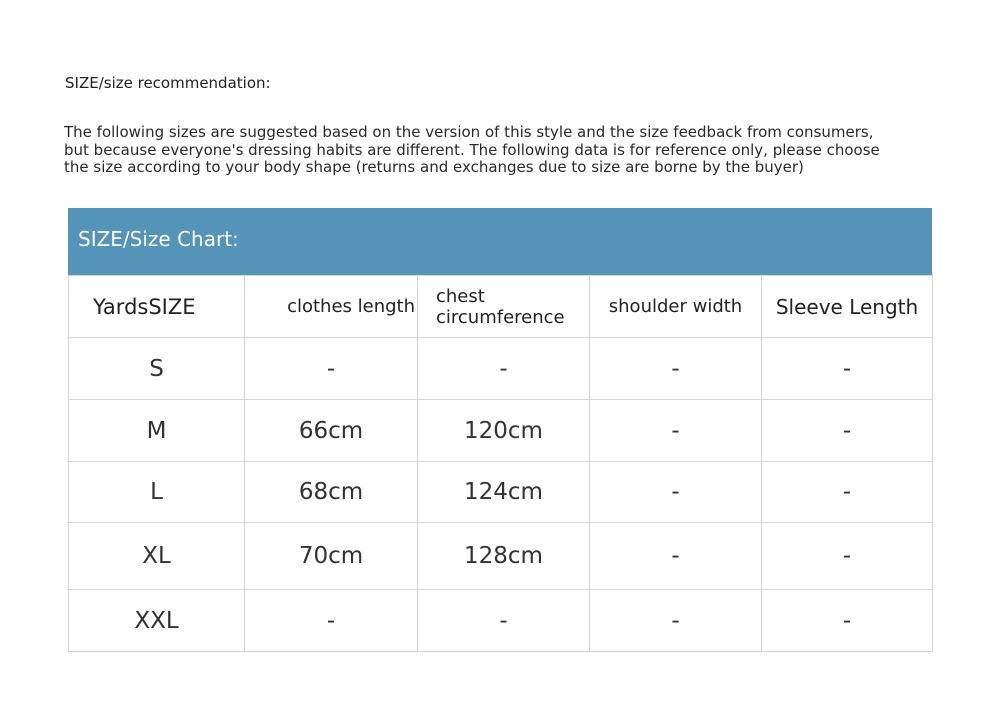  Describe the element at coordinates (156, 556) in the screenshot. I see `size-cell: XL` at that location.